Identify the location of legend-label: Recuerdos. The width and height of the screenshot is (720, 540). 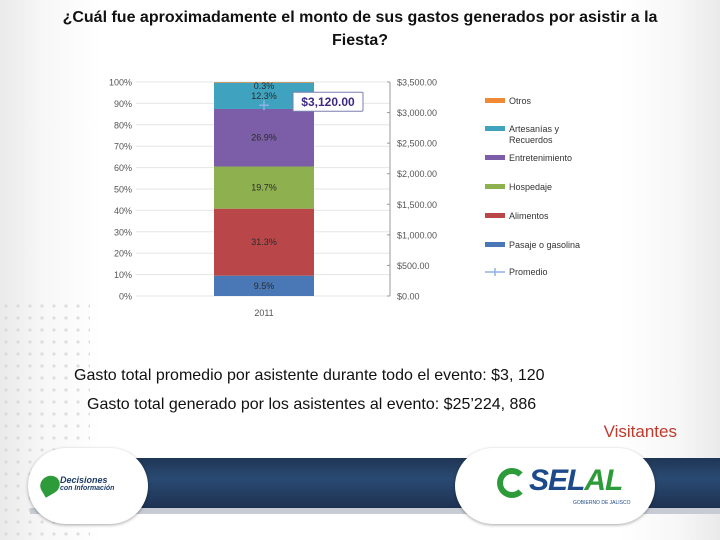
(531, 140).